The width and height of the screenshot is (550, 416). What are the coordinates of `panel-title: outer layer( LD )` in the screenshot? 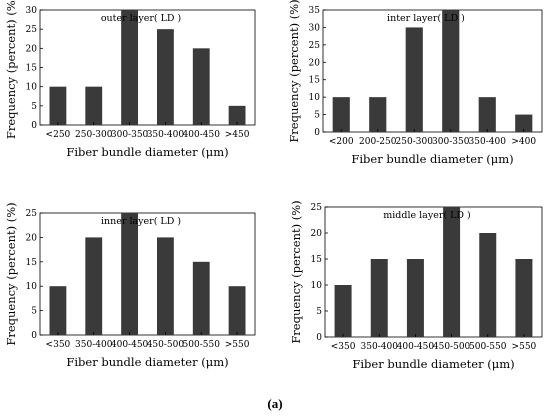 It's located at (141, 18).